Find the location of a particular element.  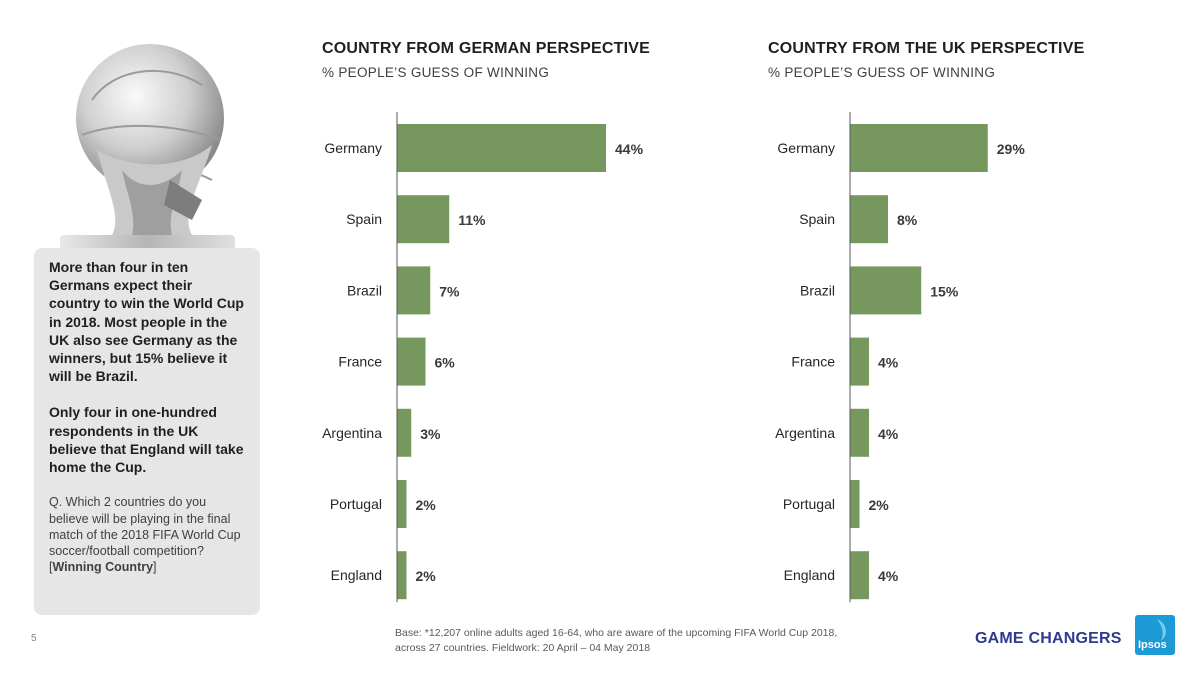

value-label-germany: 44% is located at coordinates (629, 149).